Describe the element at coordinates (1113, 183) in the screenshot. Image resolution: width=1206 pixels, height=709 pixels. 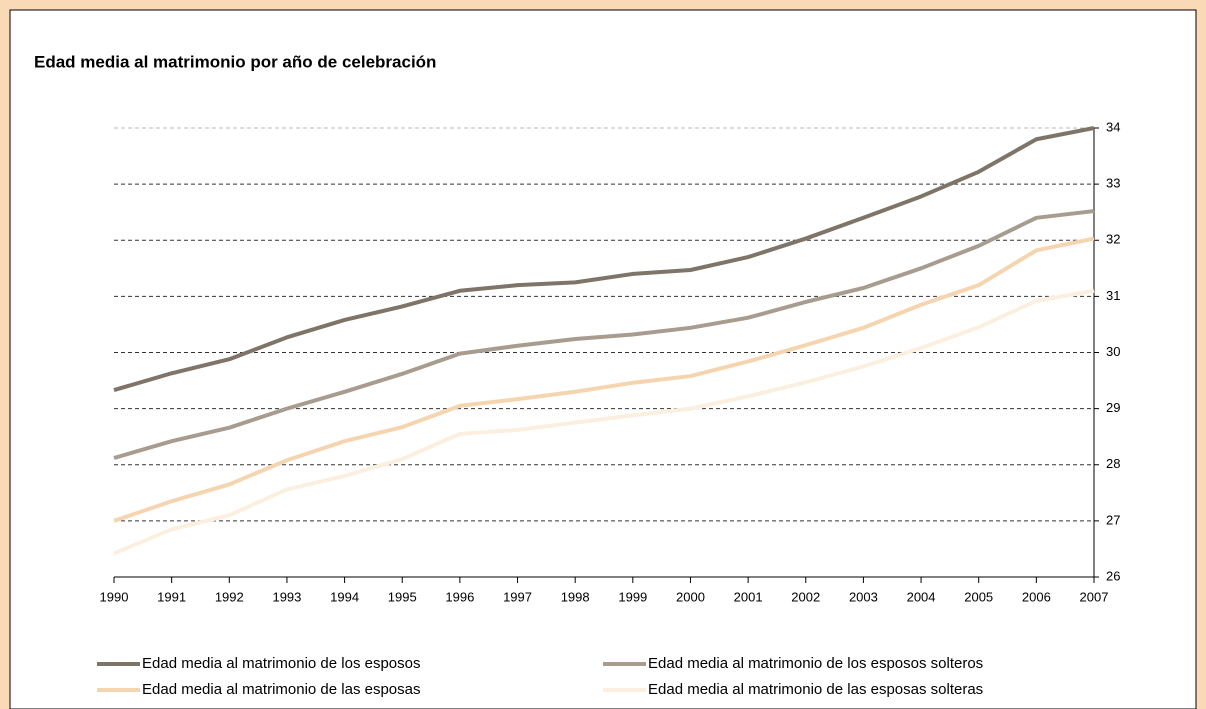
I see `y-tick-label: 33` at that location.